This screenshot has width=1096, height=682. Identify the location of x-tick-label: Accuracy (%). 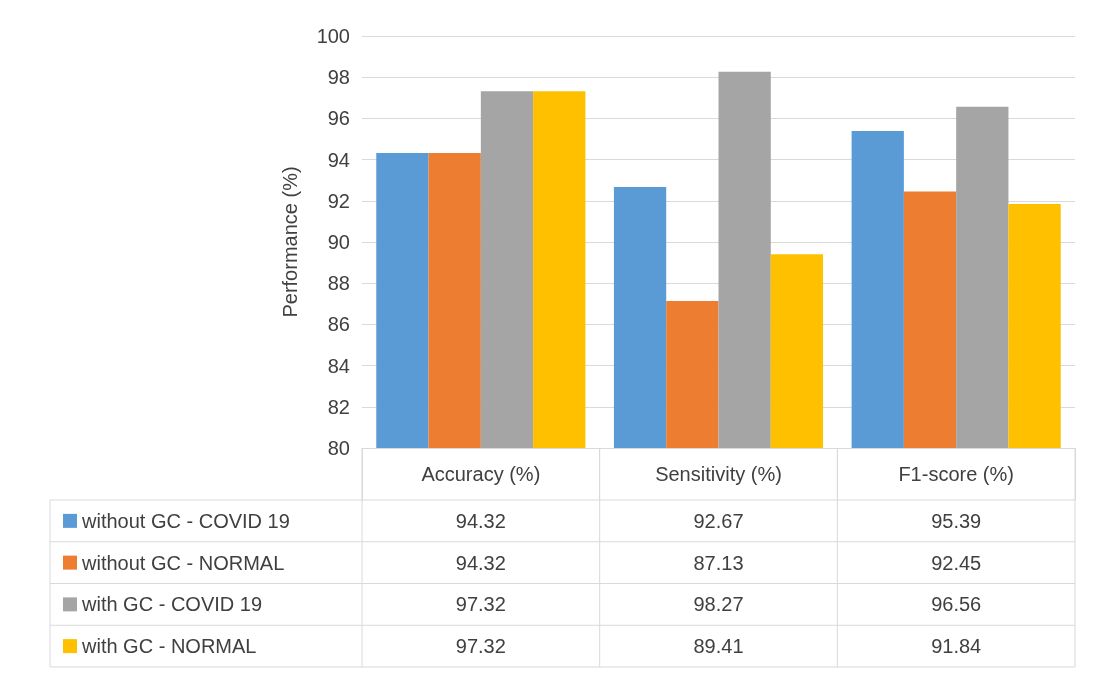
(481, 474).